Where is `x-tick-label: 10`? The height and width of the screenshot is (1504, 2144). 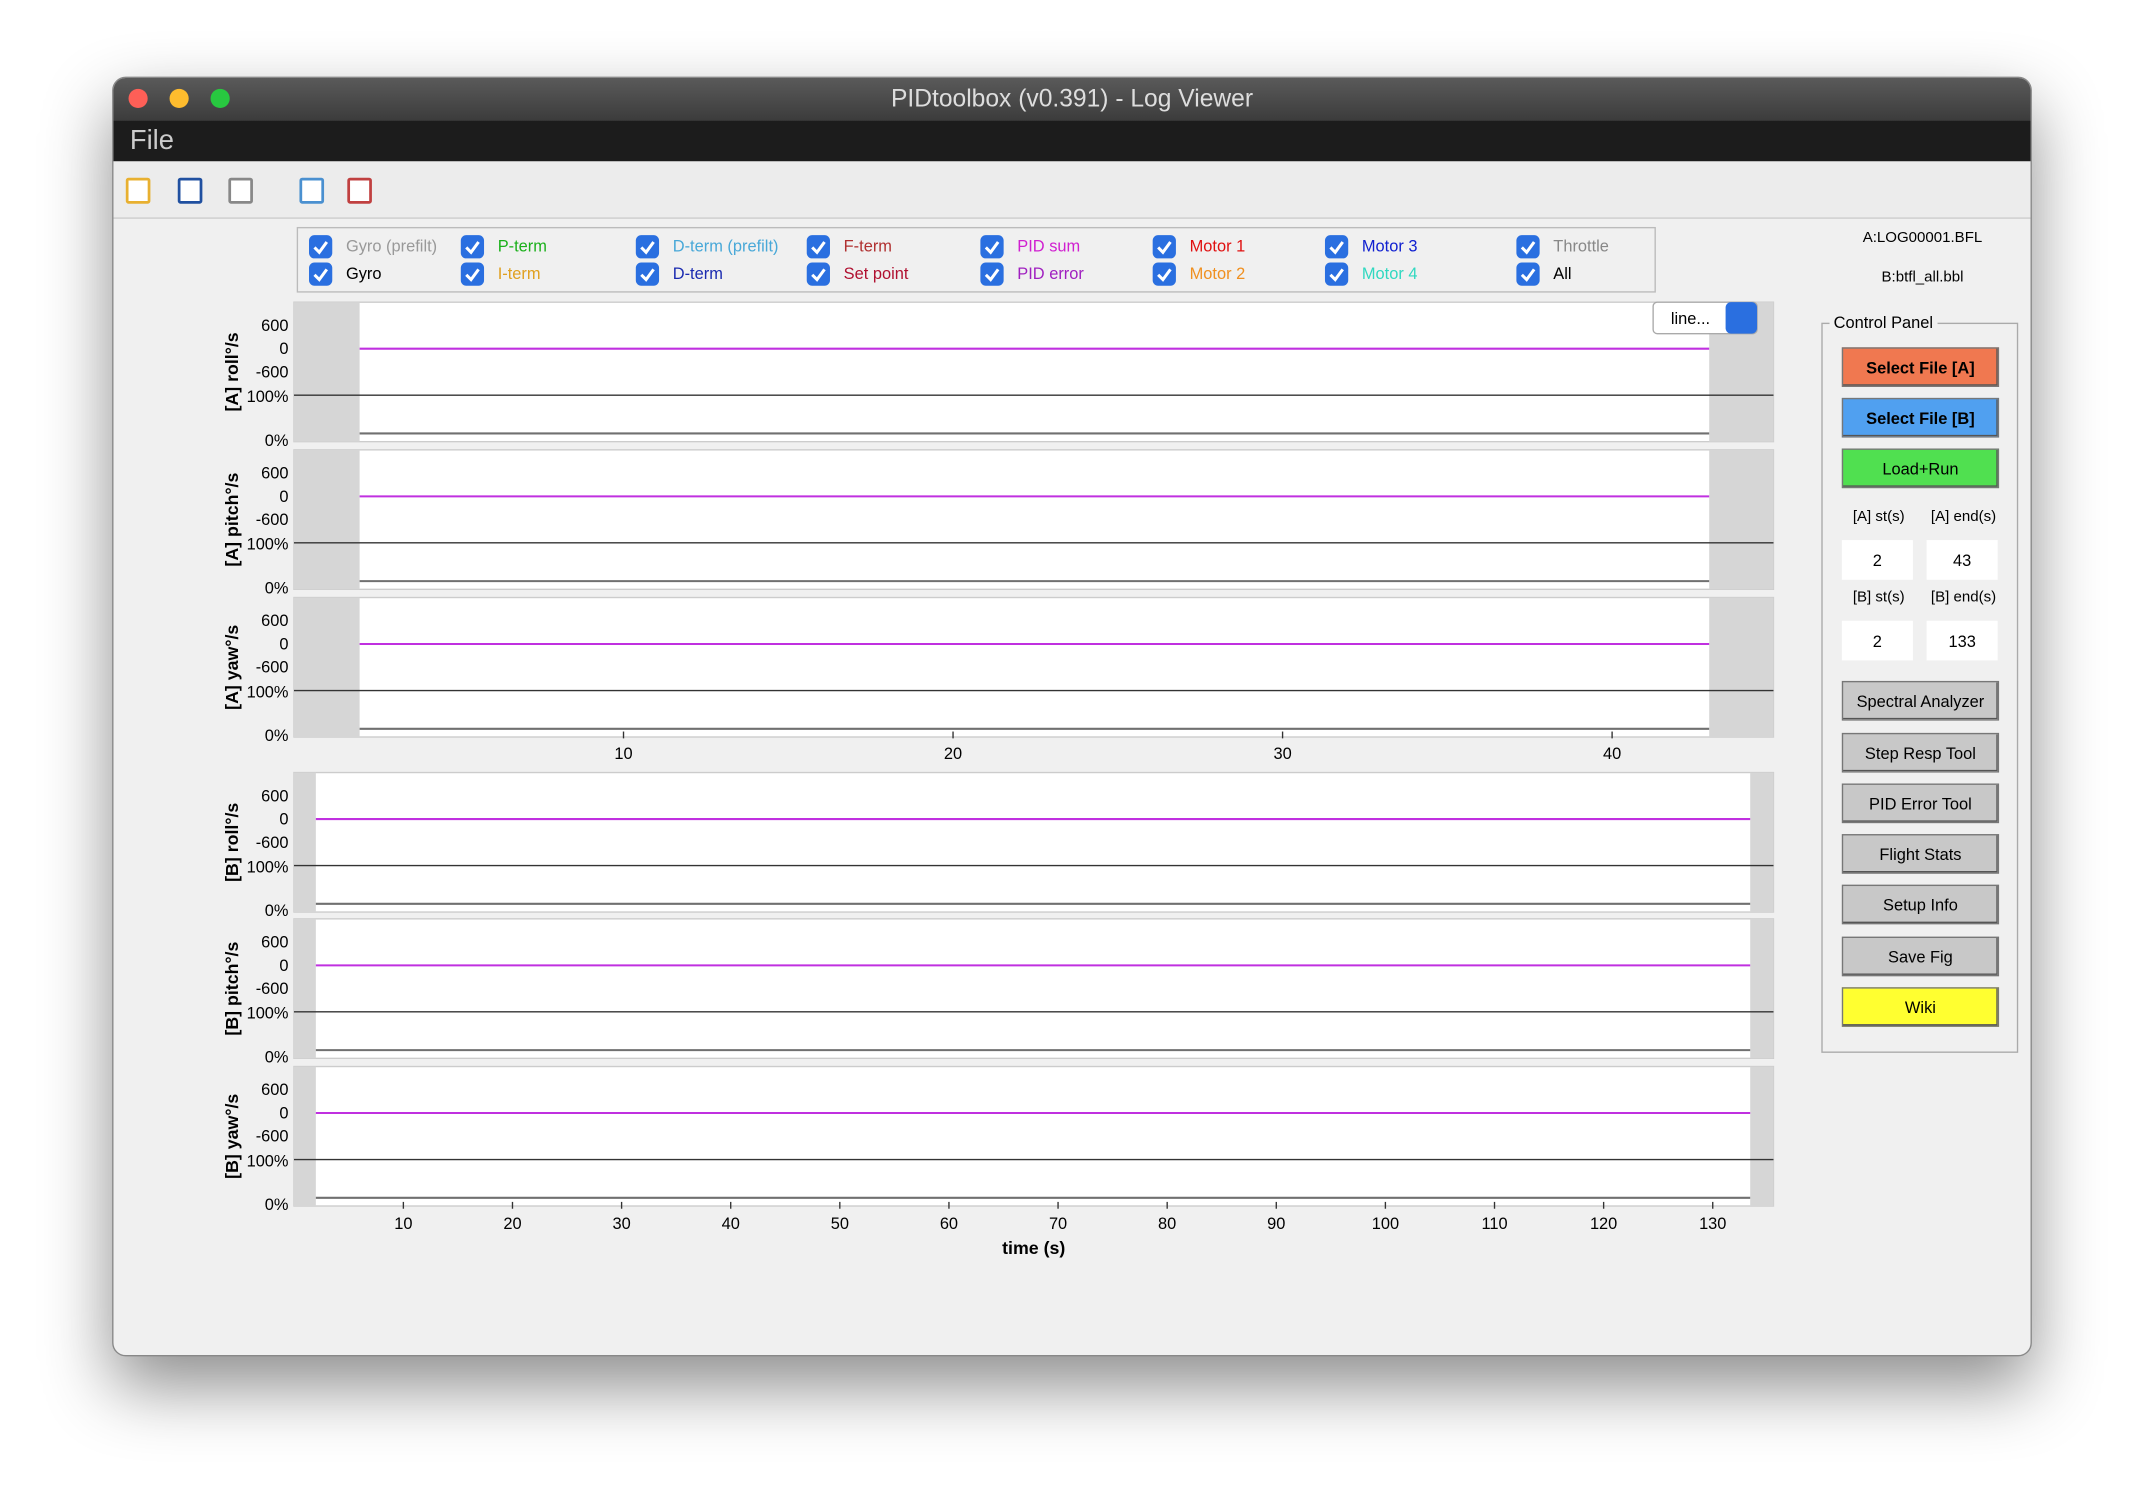 x-tick-label: 10 is located at coordinates (403, 1224).